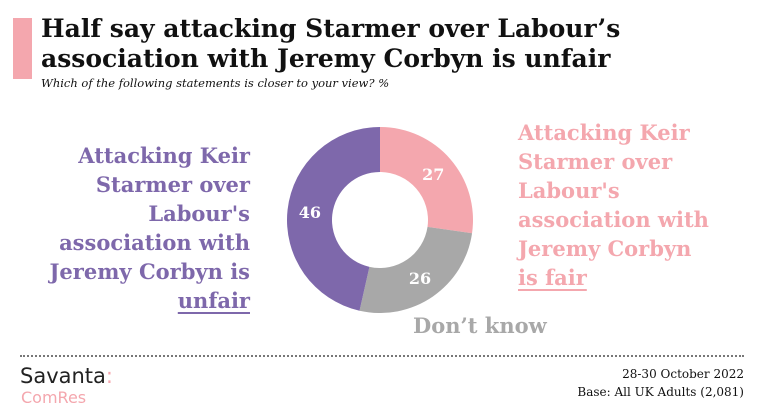 The width and height of the screenshot is (764, 415). Describe the element at coordinates (604, 132) in the screenshot. I see `fair-label-line-1: Attacking Keir` at that location.